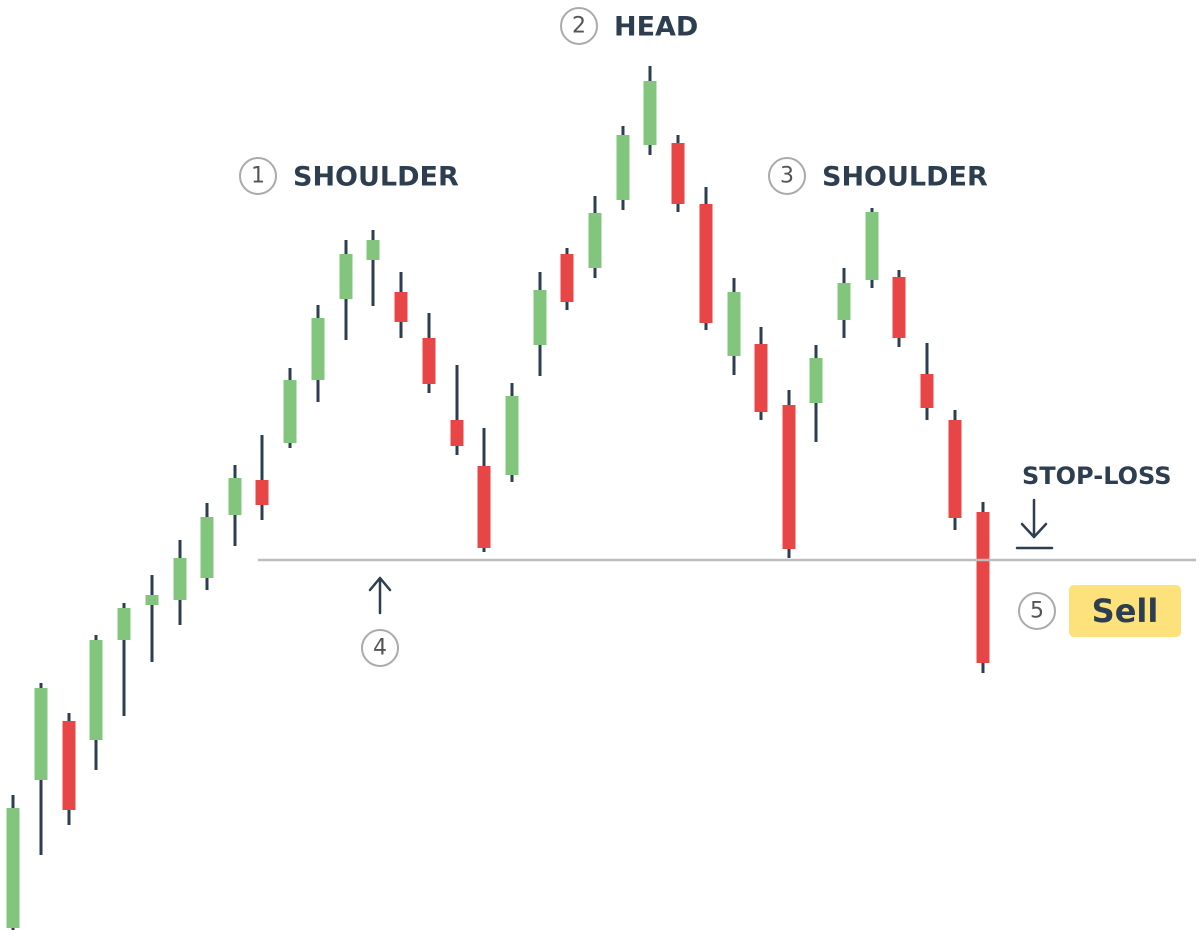  I want to click on step-number: 1, so click(258, 176).